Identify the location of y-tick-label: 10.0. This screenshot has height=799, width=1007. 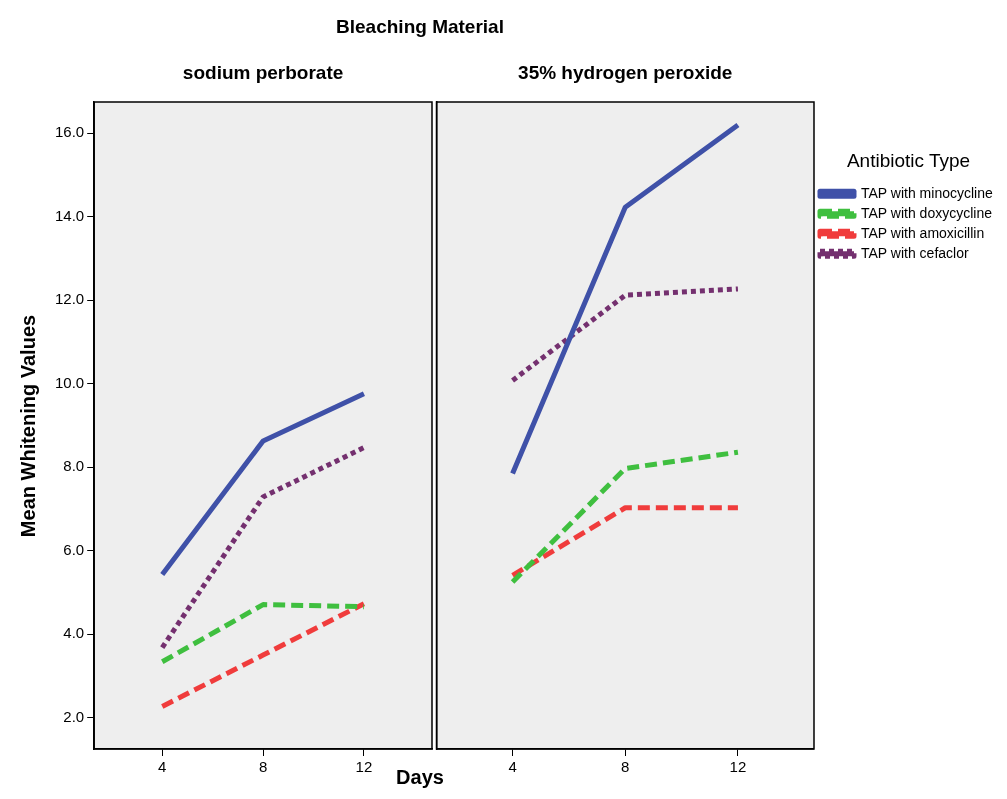
(69, 382).